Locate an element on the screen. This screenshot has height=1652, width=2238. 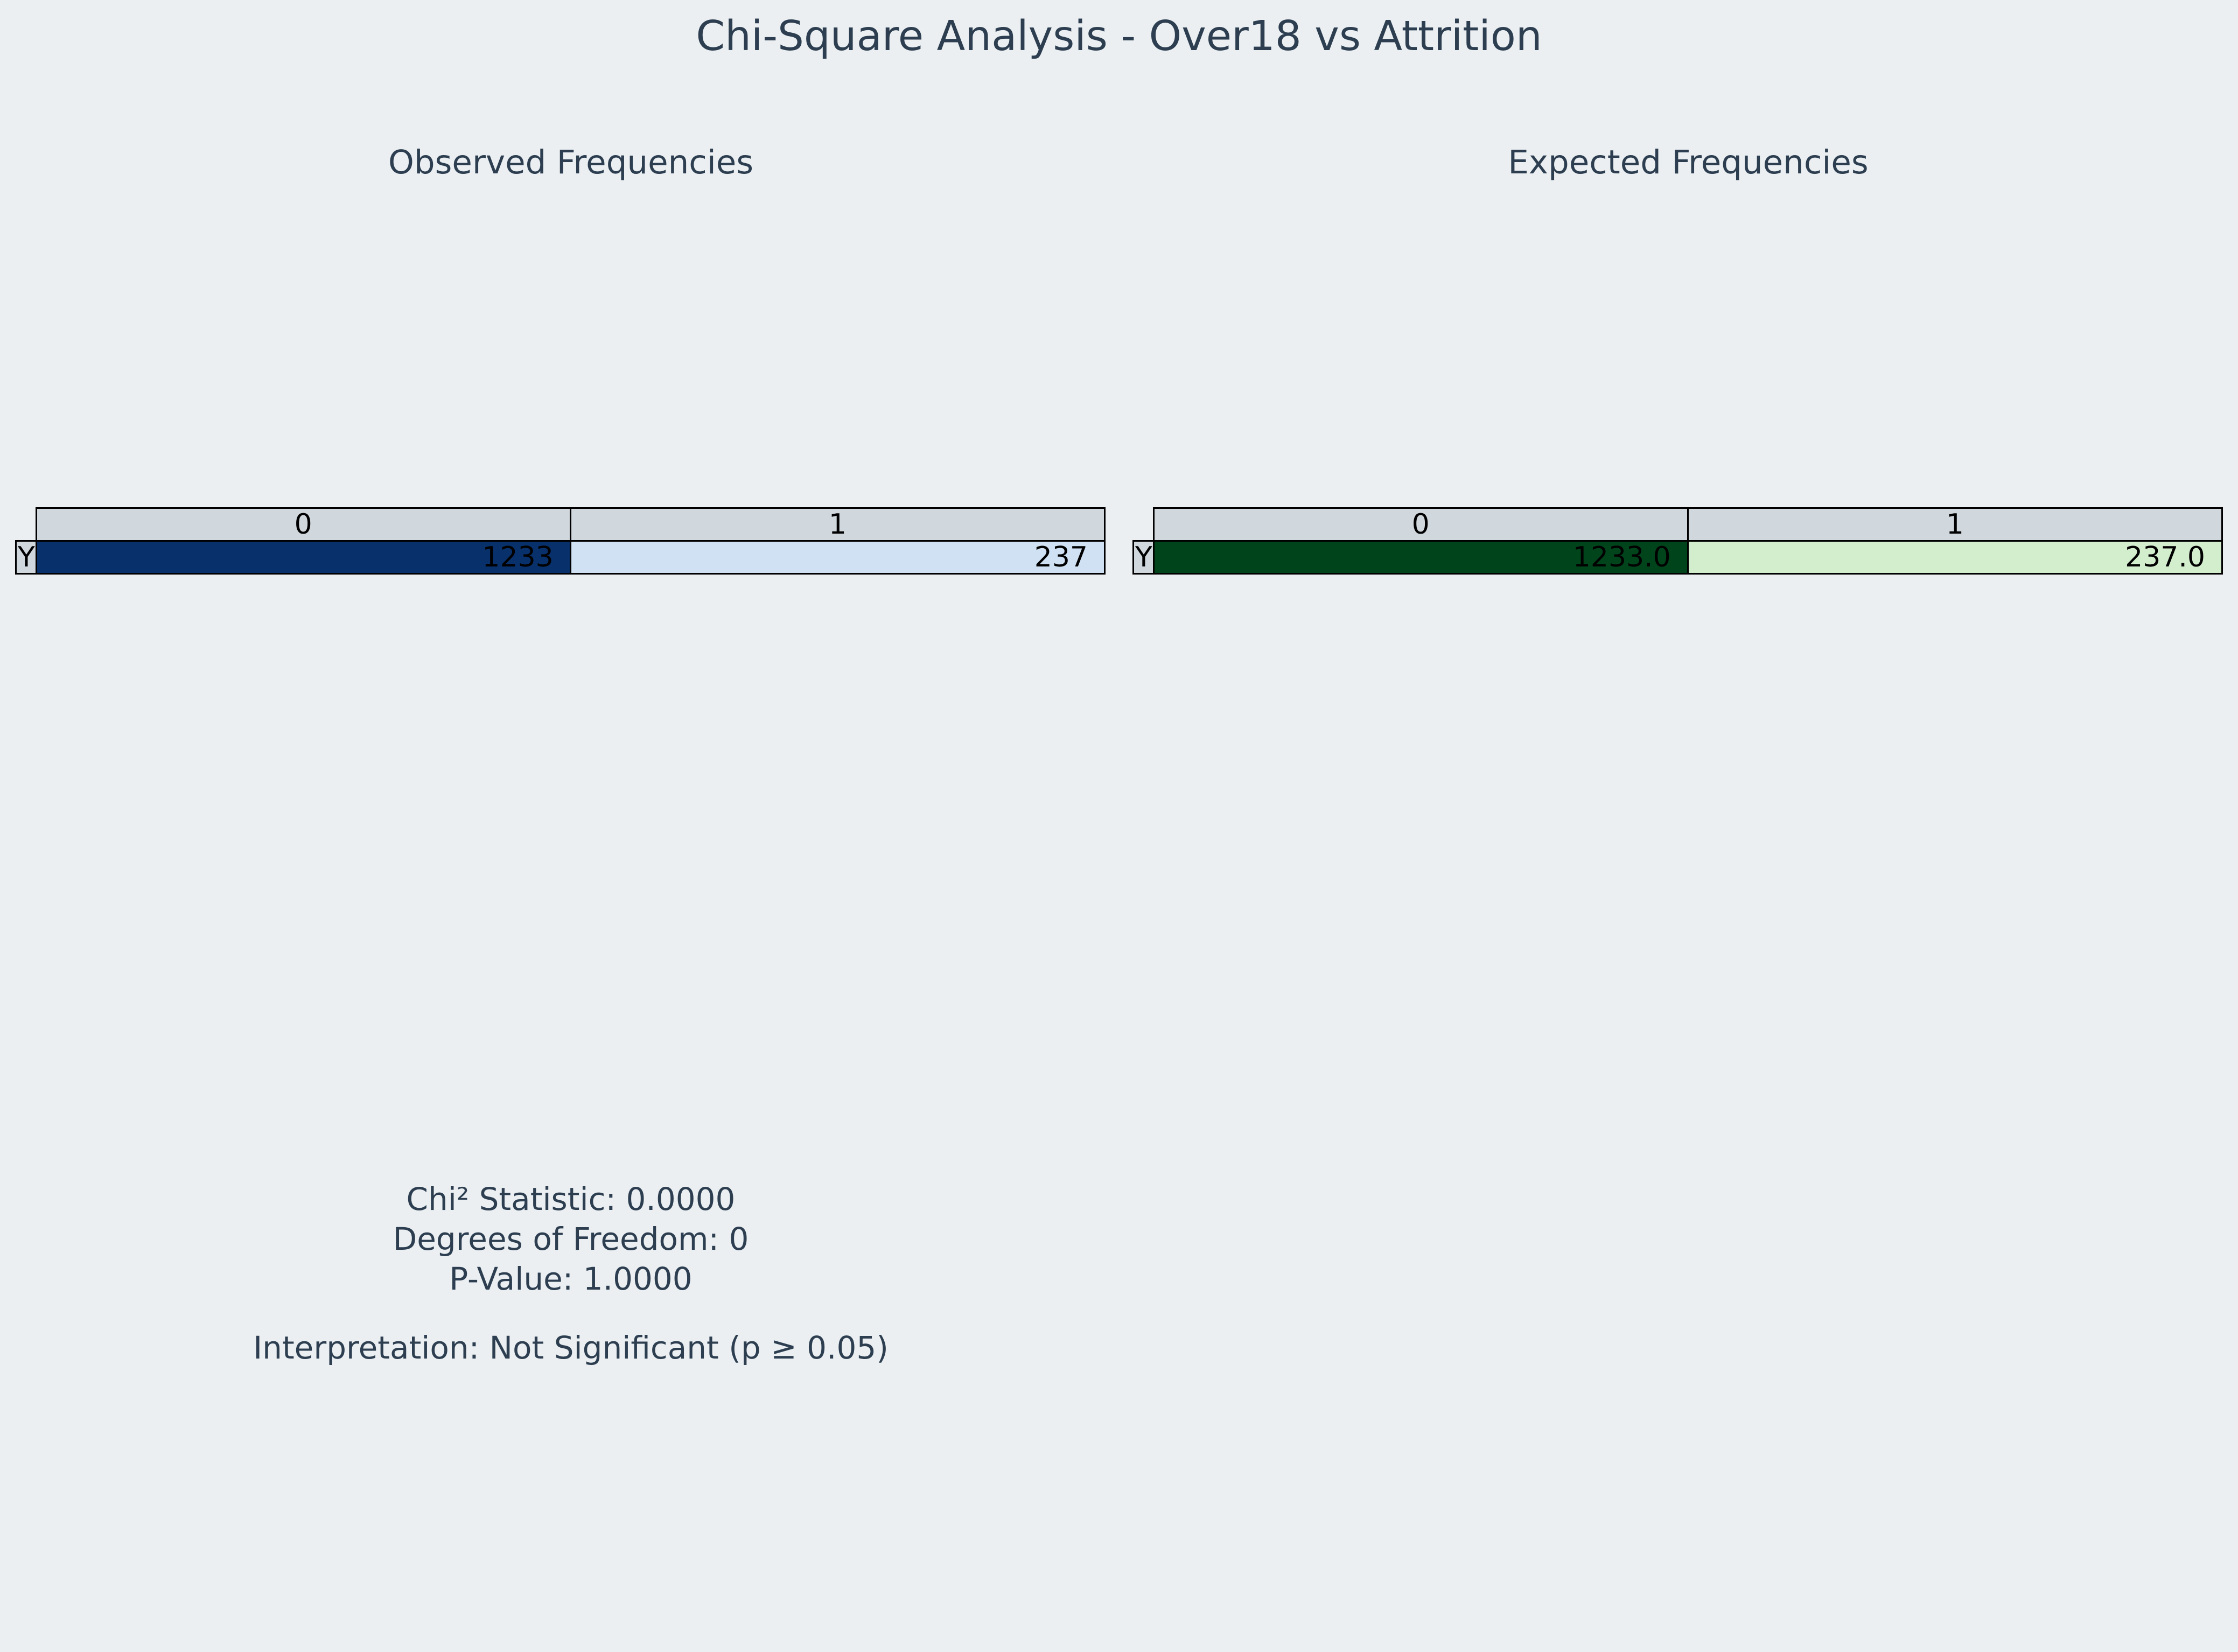
observed-row-header-y: Y is located at coordinates (26, 557).